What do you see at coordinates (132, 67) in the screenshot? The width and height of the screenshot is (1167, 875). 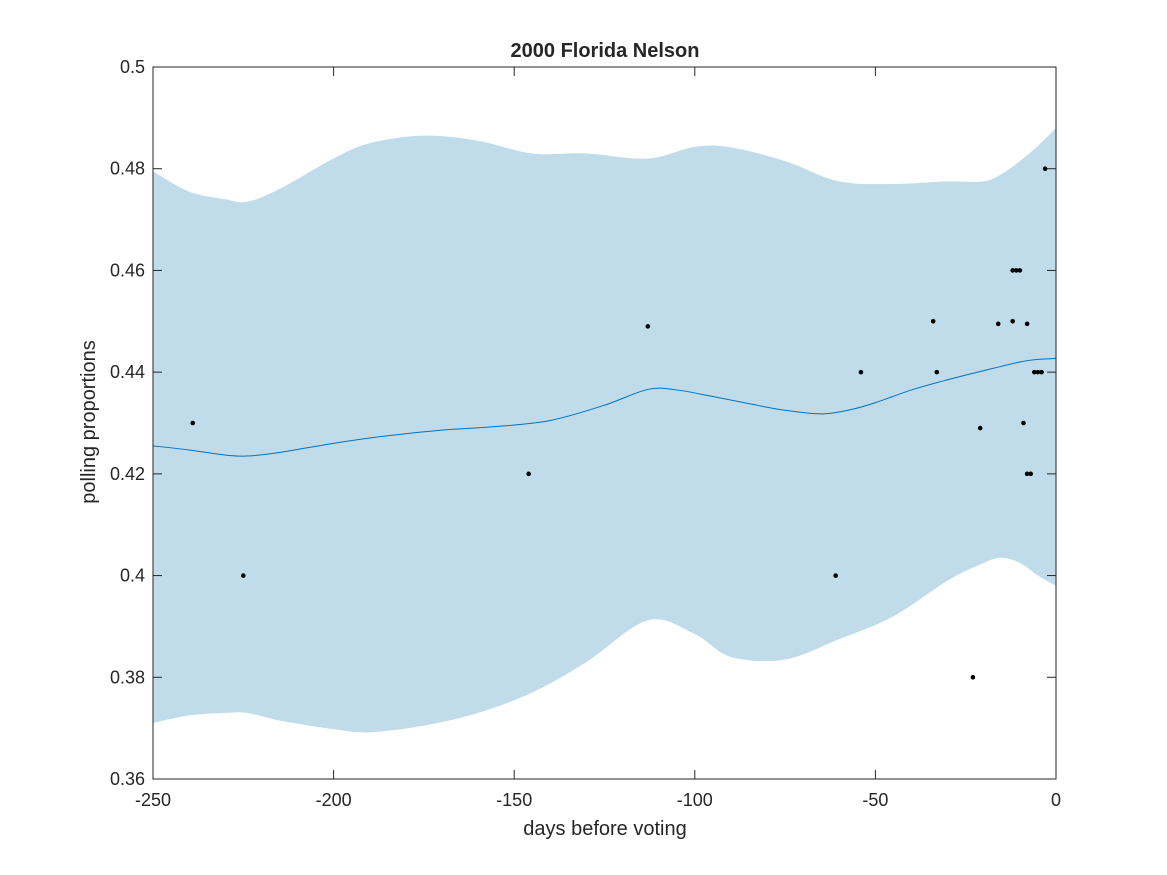 I see `y-tick-label: 0.5` at bounding box center [132, 67].